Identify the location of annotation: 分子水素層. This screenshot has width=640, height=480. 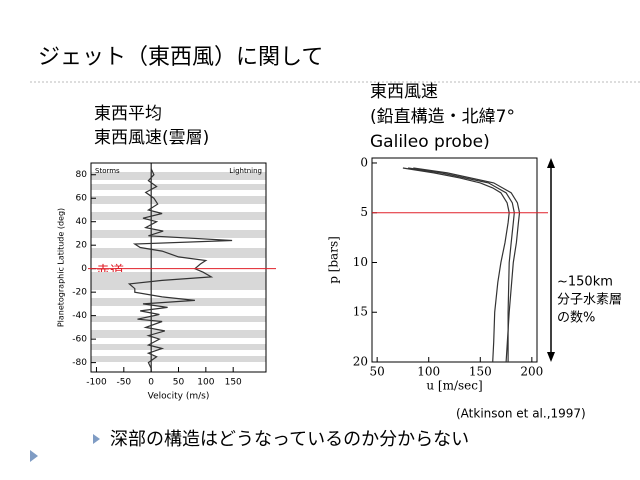
(589, 300).